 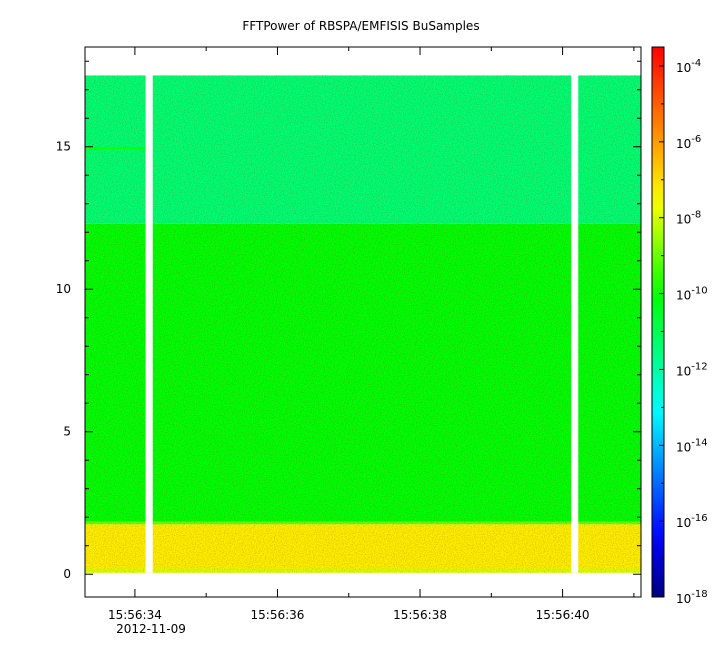 What do you see at coordinates (679, 326) in the screenshot?
I see `colorbar: 10⁻⁴ 10⁻⁶ 10⁻⁸ 10⁻¹⁰ 10⁻¹² 10⁻¹⁴ 10⁻¹⁶ 10⁻¹⁸` at bounding box center [679, 326].